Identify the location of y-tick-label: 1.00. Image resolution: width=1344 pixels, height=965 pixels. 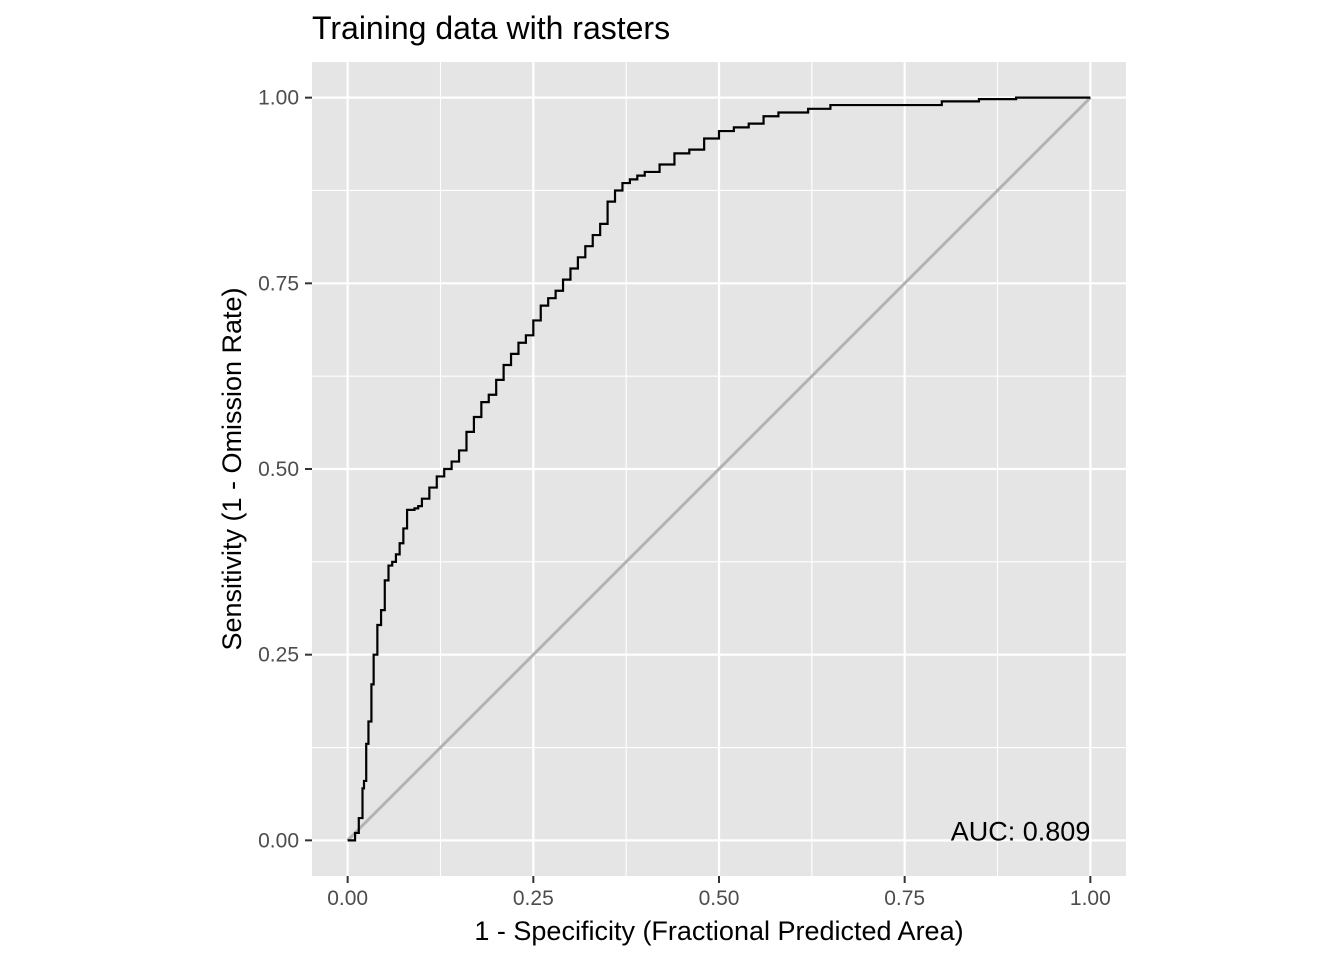
(278, 98).